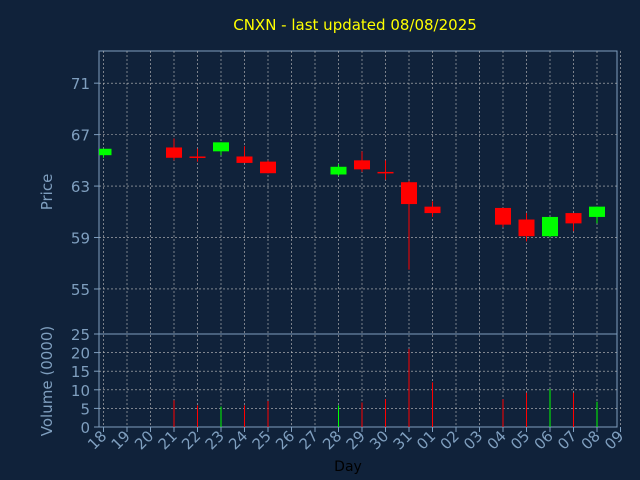 The width and height of the screenshot is (640, 480). What do you see at coordinates (80, 335) in the screenshot?
I see `volume-tick-label: 25` at bounding box center [80, 335].